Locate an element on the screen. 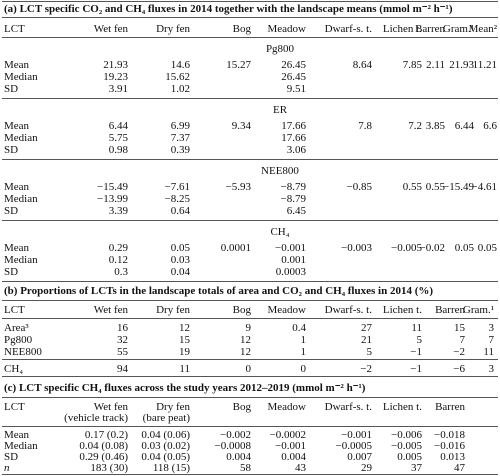 The width and height of the screenshot is (500, 476). cell: 0.0001 is located at coordinates (235, 248).